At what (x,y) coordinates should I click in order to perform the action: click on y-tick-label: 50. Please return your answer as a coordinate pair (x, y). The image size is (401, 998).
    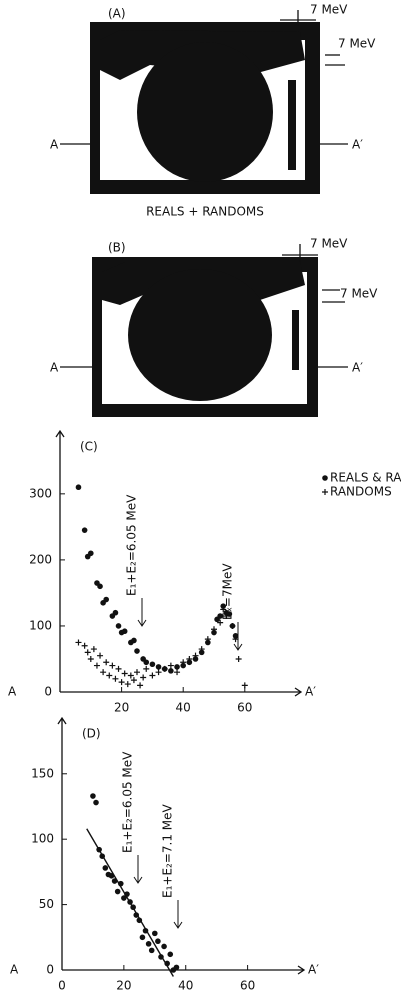
    Looking at the image, I should click on (46, 904).